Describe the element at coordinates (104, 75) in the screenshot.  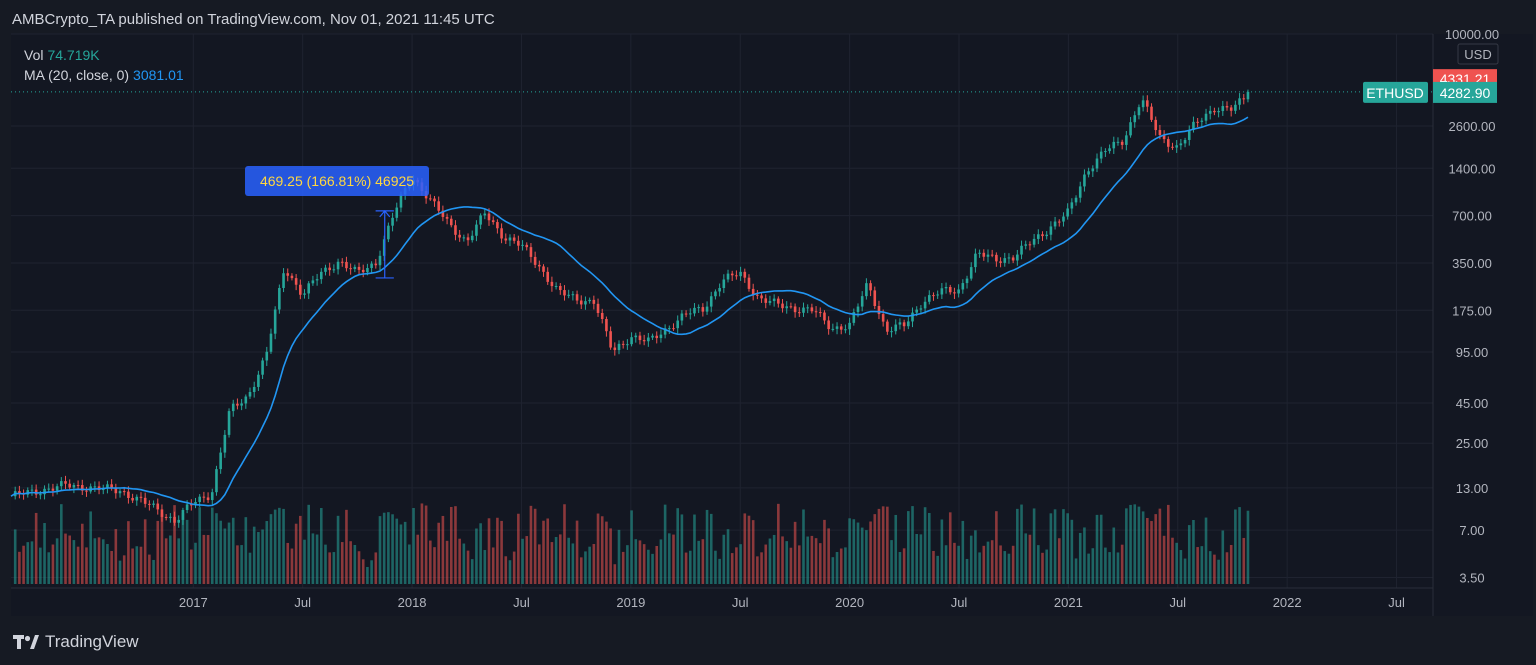
I see `ma-legend: MA (20, close, 0) 3081.01` at that location.